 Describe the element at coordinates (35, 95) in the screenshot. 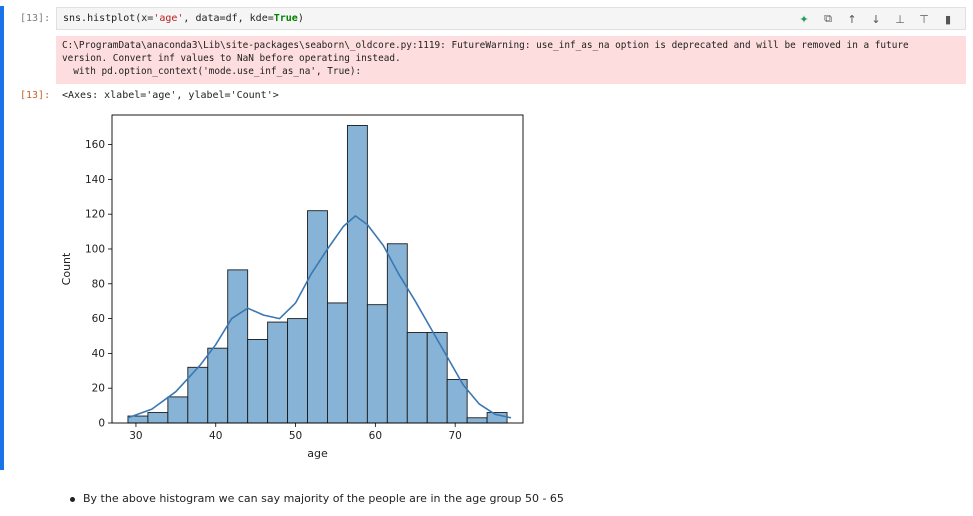

I see `output-prompt: [13]:` at that location.